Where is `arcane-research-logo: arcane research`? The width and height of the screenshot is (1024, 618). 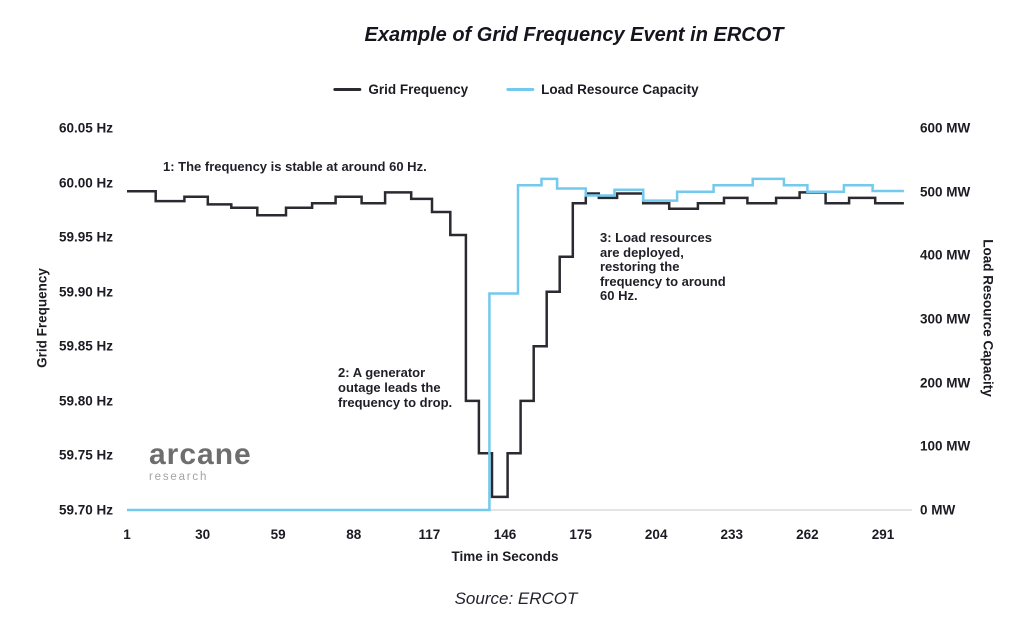
arcane-research-logo: arcane research is located at coordinates (200, 461).